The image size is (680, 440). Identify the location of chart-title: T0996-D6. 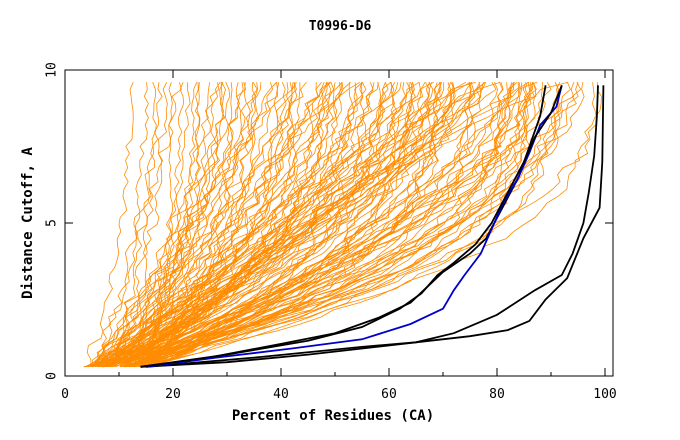
(340, 26).